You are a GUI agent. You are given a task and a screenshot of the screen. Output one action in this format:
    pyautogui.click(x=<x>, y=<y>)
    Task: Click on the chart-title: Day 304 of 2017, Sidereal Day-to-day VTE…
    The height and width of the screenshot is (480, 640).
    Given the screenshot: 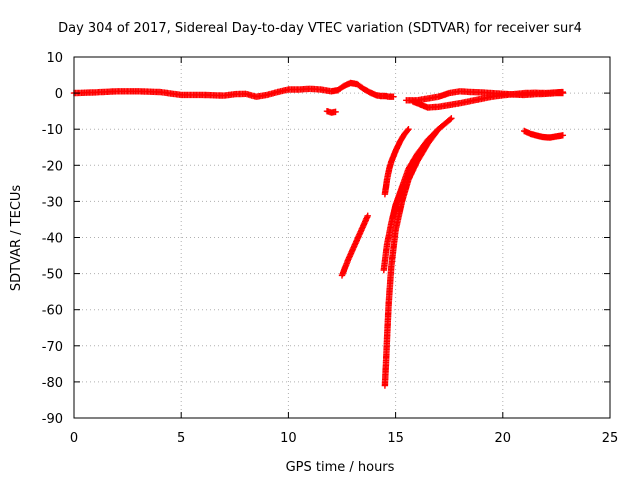 What is the action you would take?
    pyautogui.click(x=320, y=28)
    